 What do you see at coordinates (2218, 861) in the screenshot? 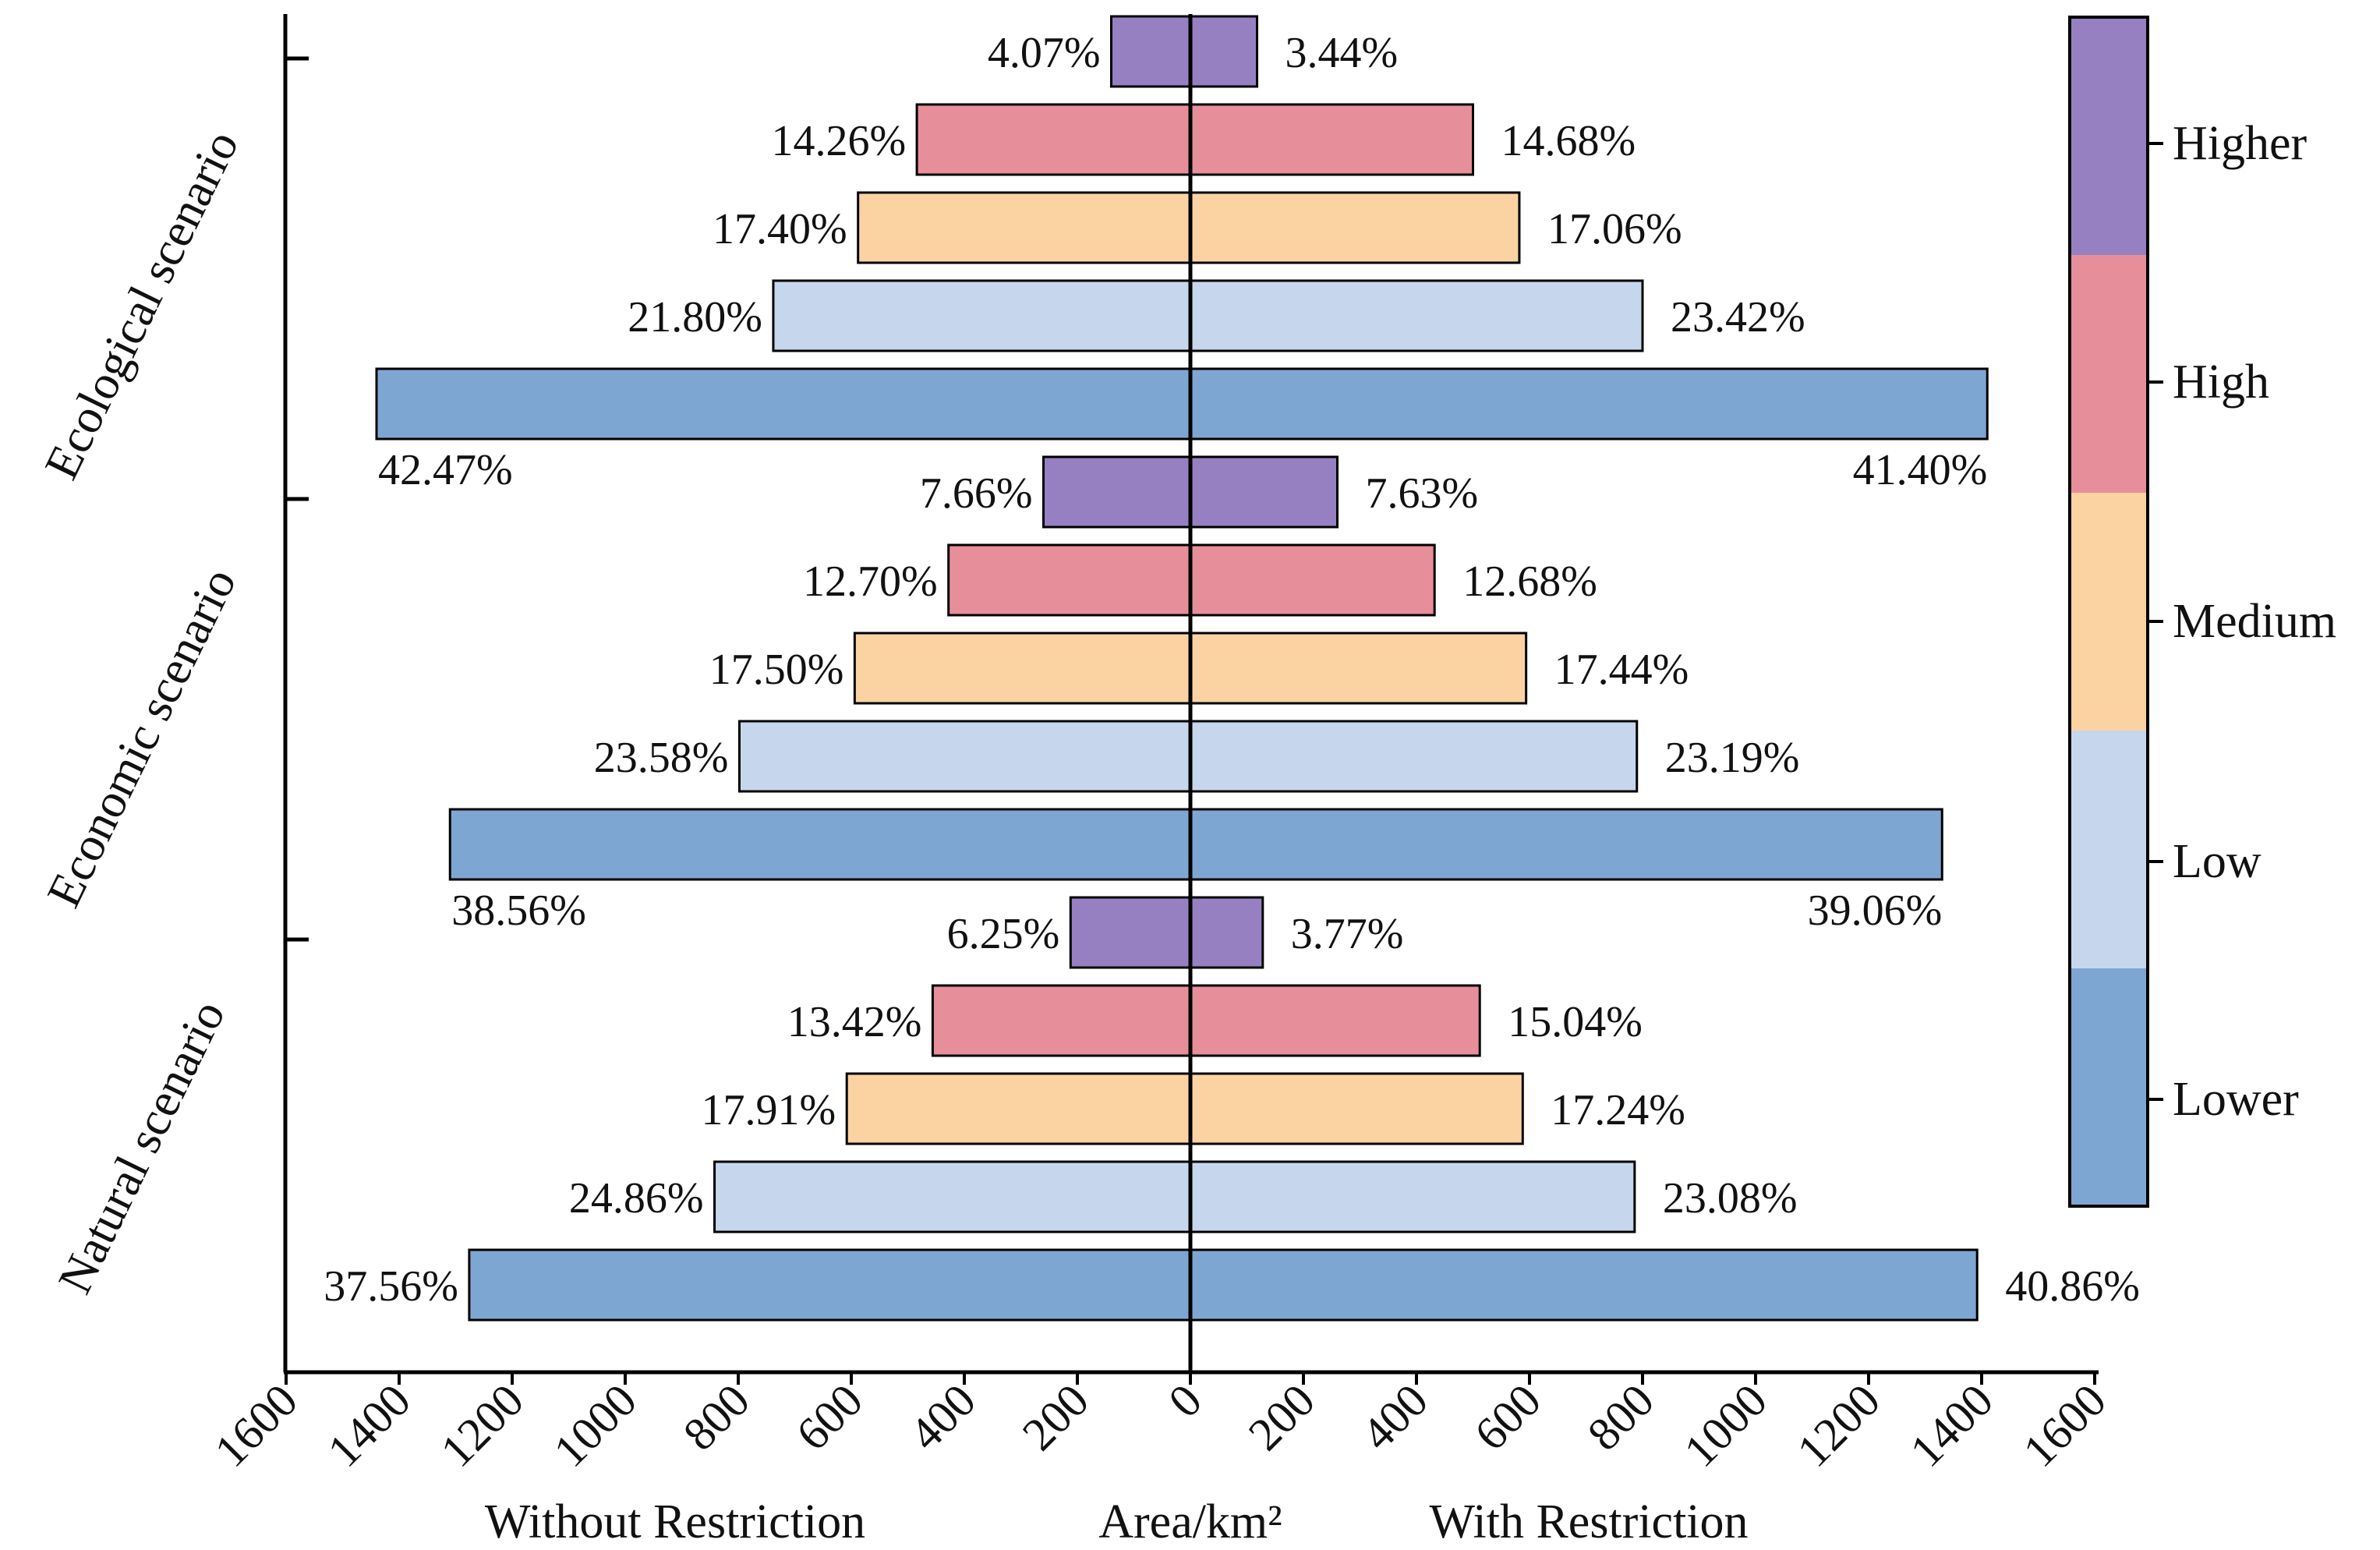
I see `legend-label-low: Low` at bounding box center [2218, 861].